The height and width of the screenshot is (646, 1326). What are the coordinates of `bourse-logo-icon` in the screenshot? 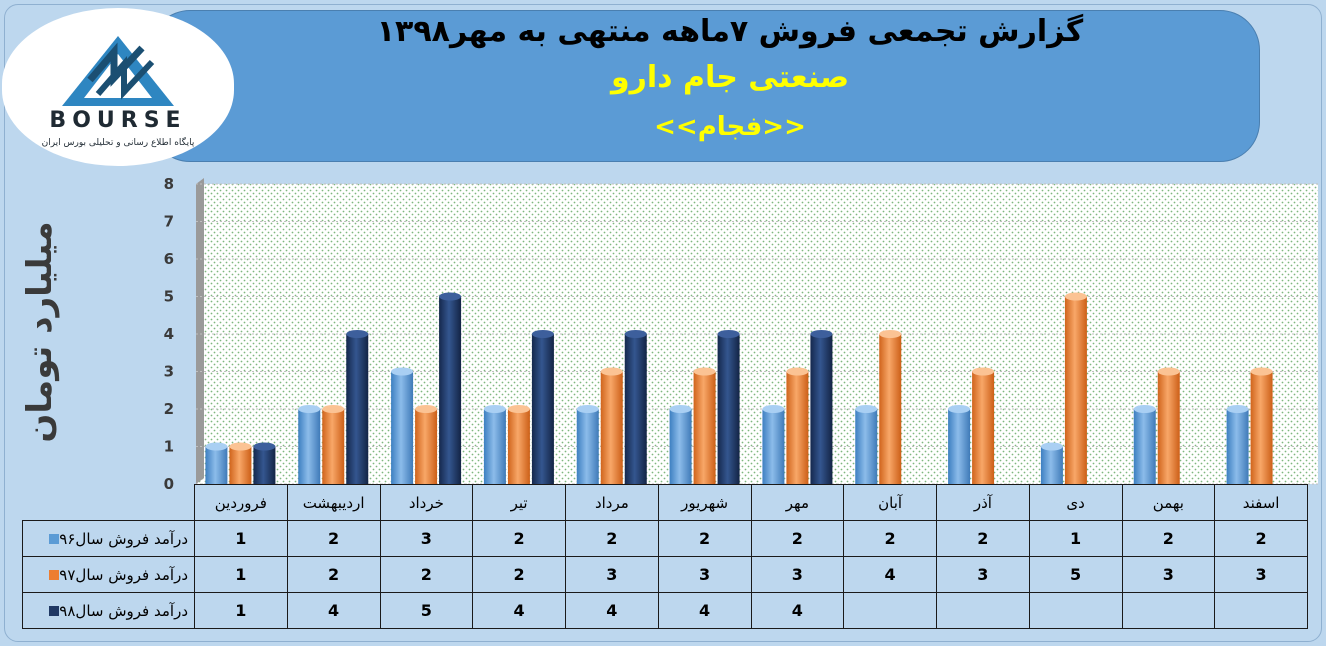 It's located at (118, 71).